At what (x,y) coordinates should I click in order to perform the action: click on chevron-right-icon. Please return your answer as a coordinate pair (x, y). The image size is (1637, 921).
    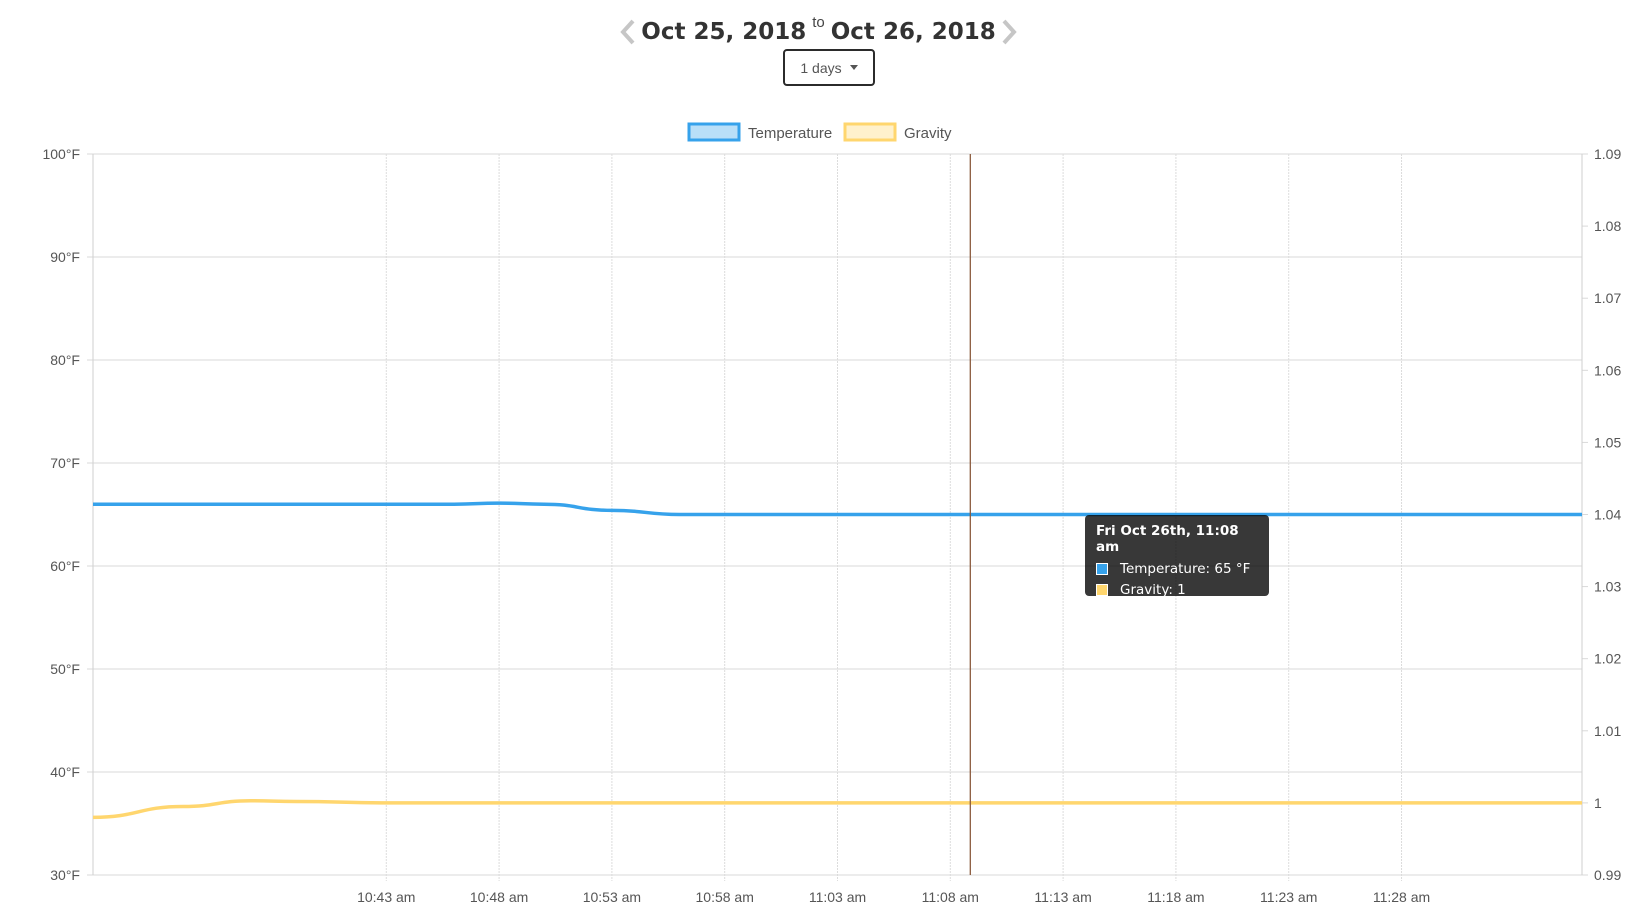
    Looking at the image, I should click on (1009, 32).